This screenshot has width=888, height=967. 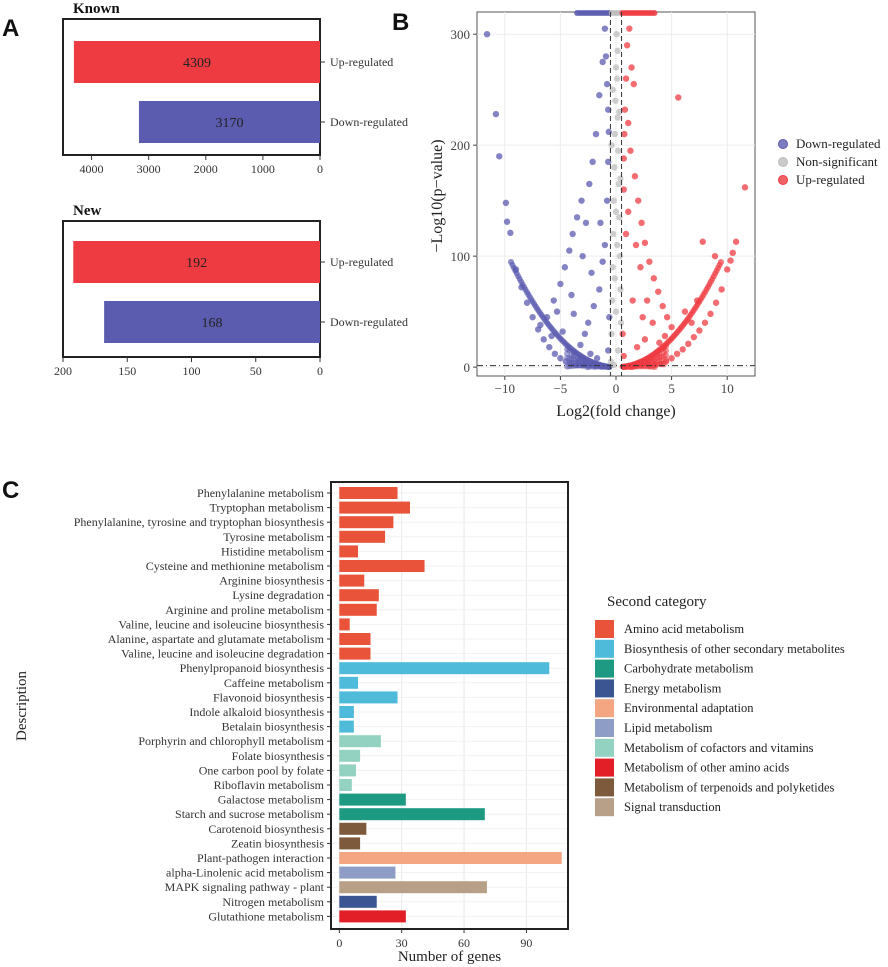 I want to click on x-tick-label: −5, so click(x=560, y=388).